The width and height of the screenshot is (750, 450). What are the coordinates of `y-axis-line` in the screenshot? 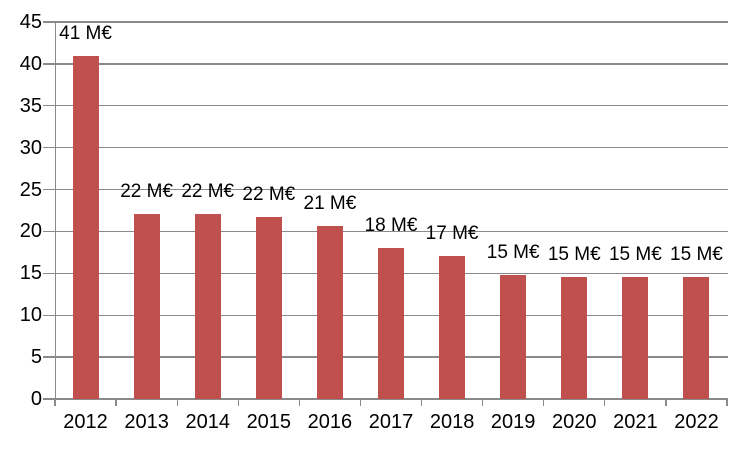 It's located at (56, 211).